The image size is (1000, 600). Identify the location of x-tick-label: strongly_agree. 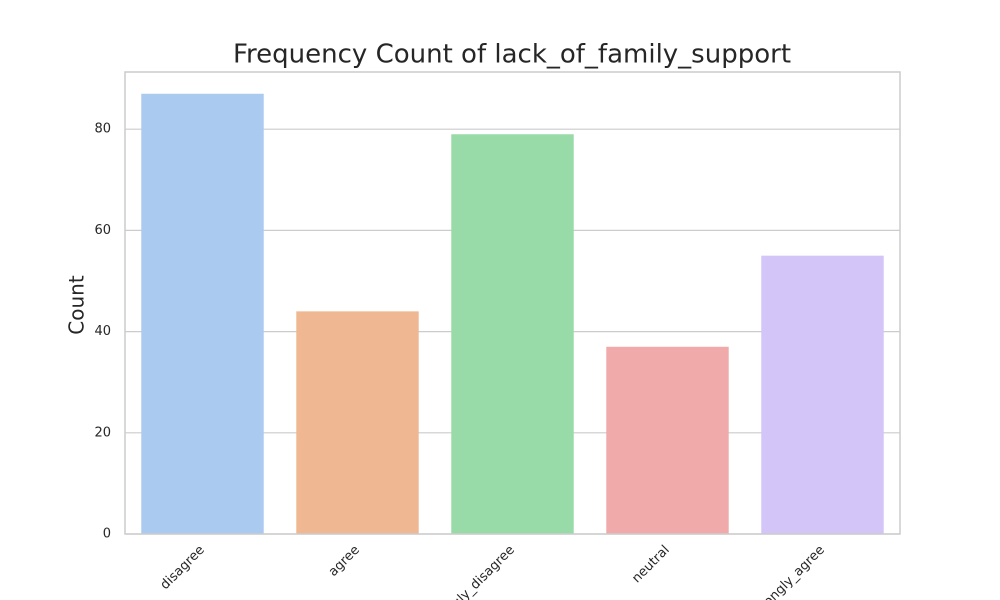
(788, 571).